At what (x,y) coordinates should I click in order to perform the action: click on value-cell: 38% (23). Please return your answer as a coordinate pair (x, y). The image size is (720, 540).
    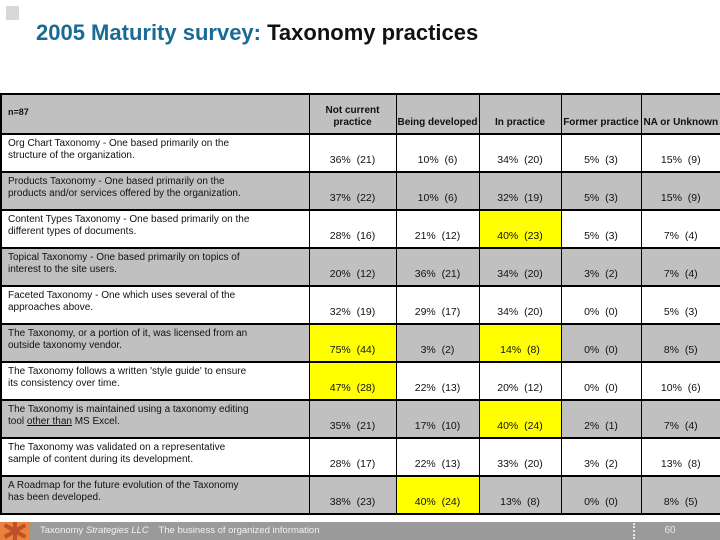
    Looking at the image, I should click on (352, 495).